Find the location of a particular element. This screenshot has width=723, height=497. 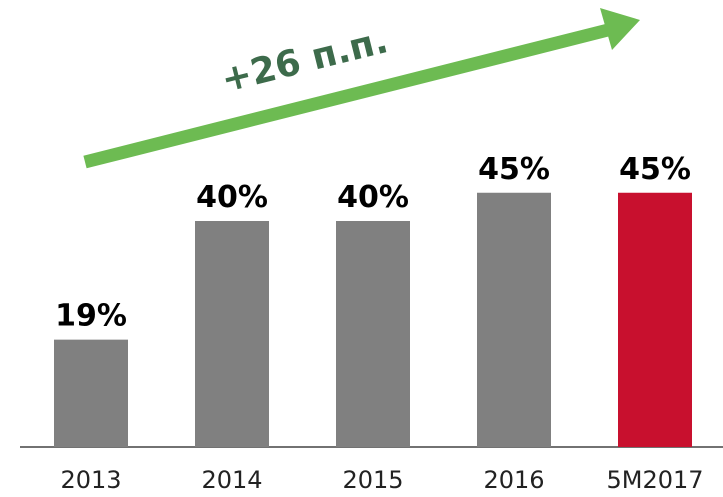

x-tick-label: 2016 is located at coordinates (513, 480).